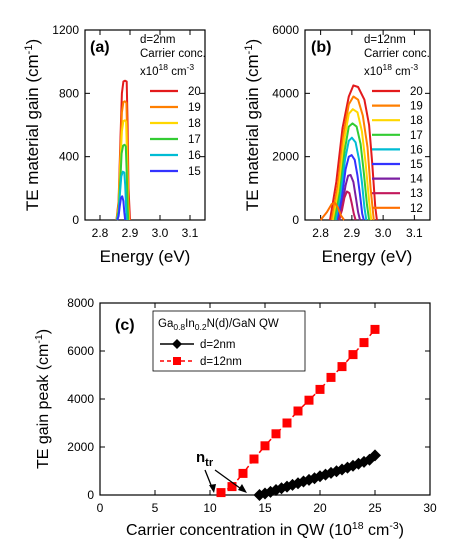 The image size is (474, 545). What do you see at coordinates (232, 487) in the screenshot?
I see `point-c-d=12nm-1` at bounding box center [232, 487].